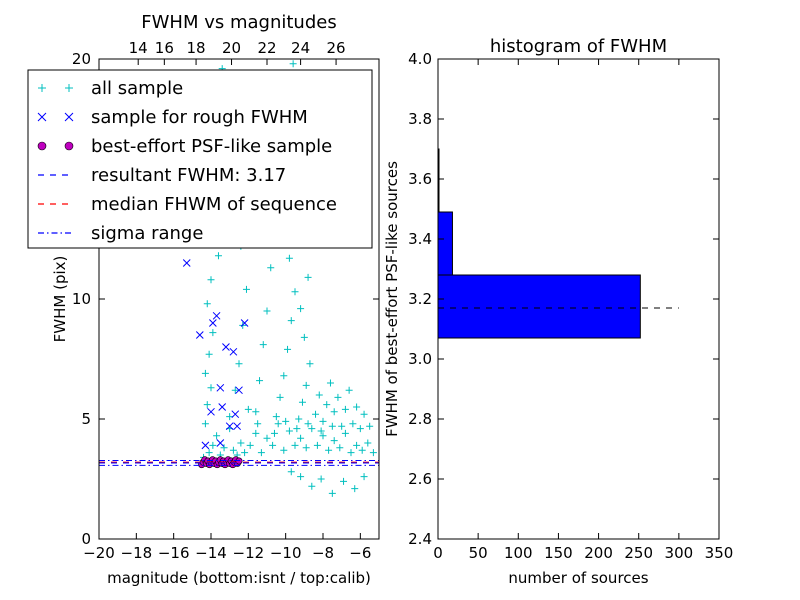  What do you see at coordinates (578, 46) in the screenshot?
I see `right-chart-title: histogram of FWHM` at bounding box center [578, 46].